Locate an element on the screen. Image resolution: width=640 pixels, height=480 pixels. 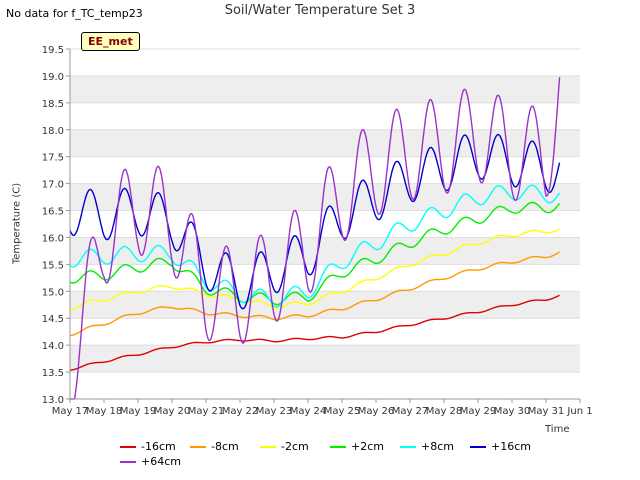
x-tick-label: Jun 1 is located at coordinates (579, 411).